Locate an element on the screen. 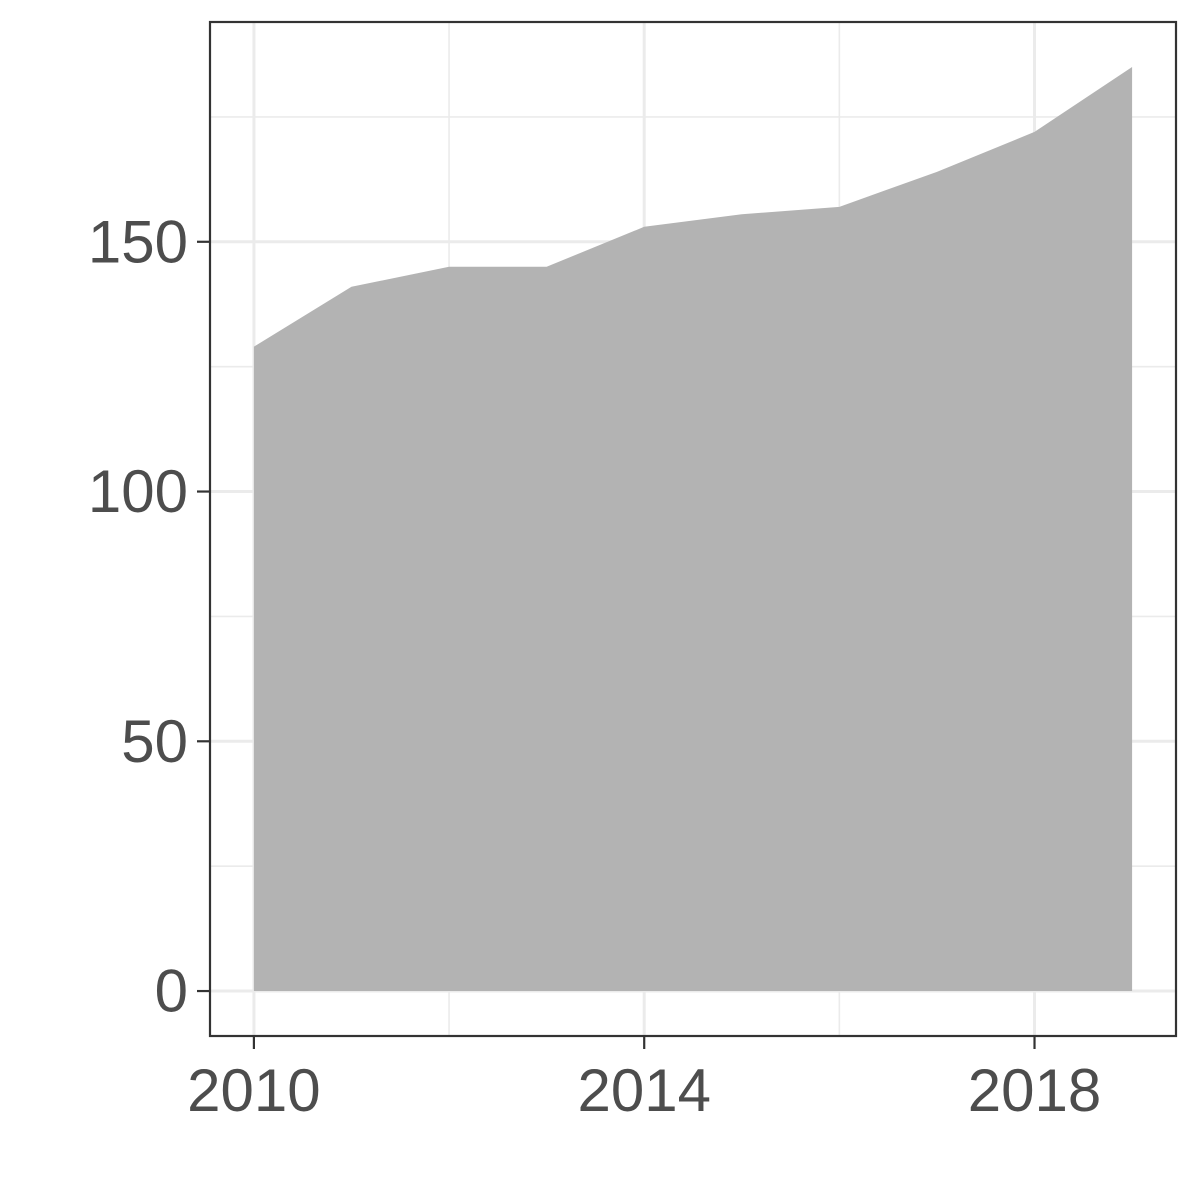 This screenshot has height=1200, width=1200. x-axis: 2010 2014 2018 is located at coordinates (644, 1080).